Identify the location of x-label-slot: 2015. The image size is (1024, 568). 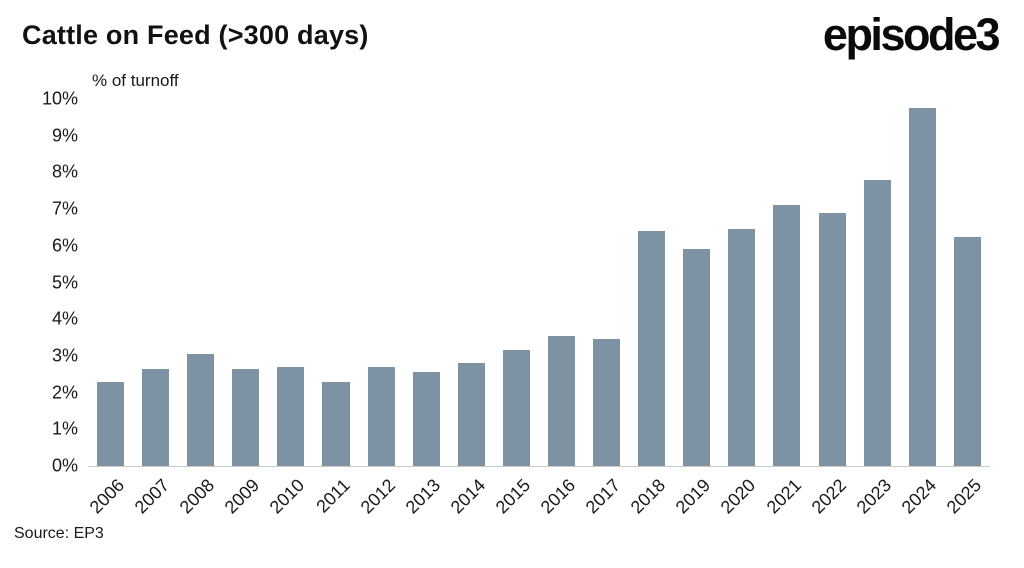
(515, 495).